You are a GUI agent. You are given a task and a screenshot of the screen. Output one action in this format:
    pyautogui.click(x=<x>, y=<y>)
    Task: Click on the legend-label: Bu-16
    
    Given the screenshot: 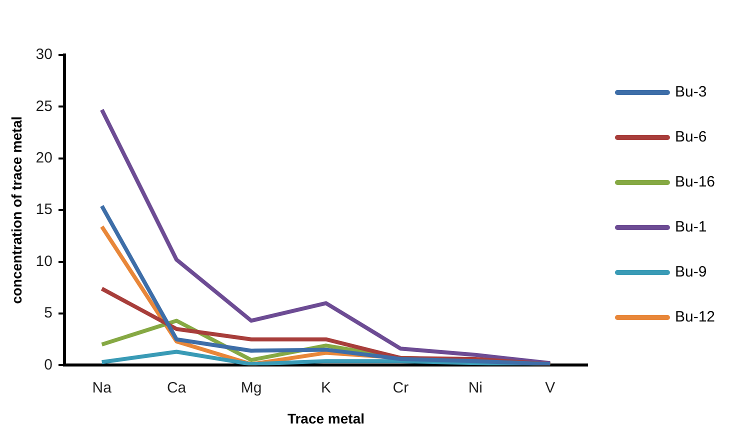 What is the action you would take?
    pyautogui.click(x=695, y=182)
    